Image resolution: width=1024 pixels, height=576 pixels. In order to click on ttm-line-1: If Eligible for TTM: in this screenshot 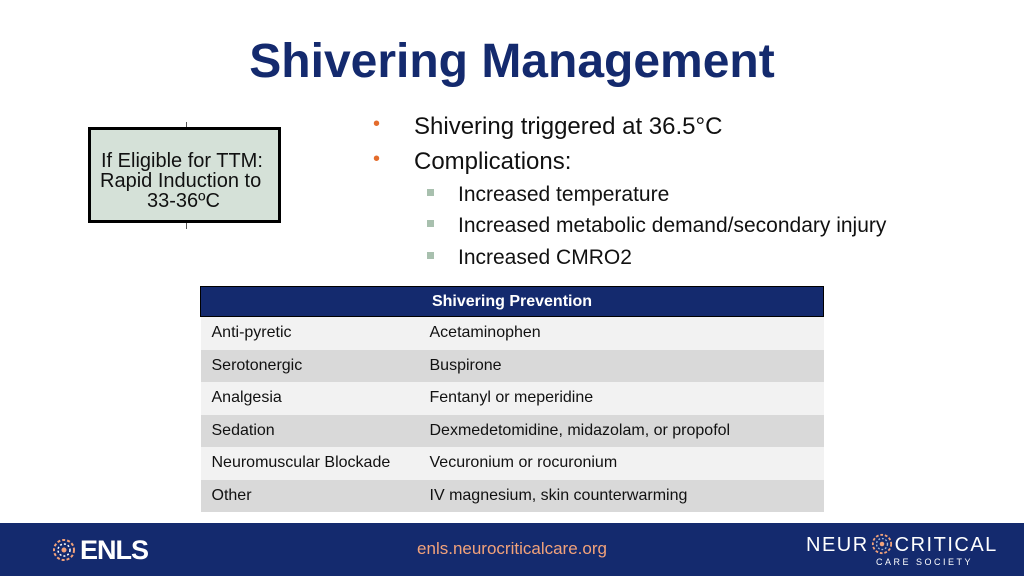, I will do `click(182, 161)`.